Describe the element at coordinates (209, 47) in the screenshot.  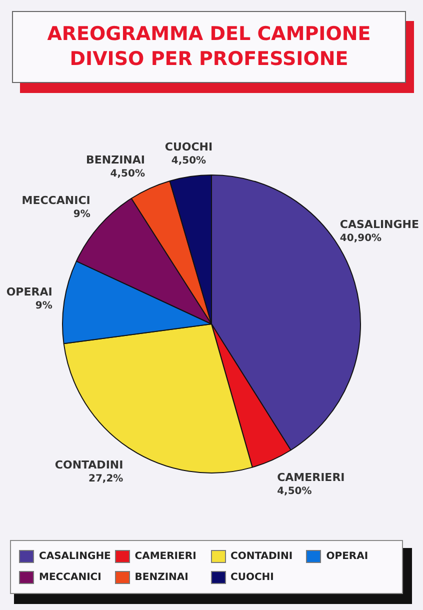
I see `chart-title: AREOGRAMMA DEL CAMPIONE DIVISO PER PROFESSIONE` at that location.